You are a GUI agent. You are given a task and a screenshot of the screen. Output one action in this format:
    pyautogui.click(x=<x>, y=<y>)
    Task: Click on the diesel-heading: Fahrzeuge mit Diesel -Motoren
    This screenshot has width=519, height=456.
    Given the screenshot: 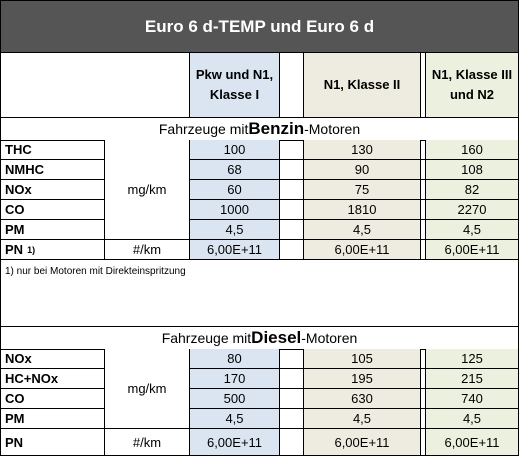 What is the action you would take?
    pyautogui.click(x=259, y=338)
    